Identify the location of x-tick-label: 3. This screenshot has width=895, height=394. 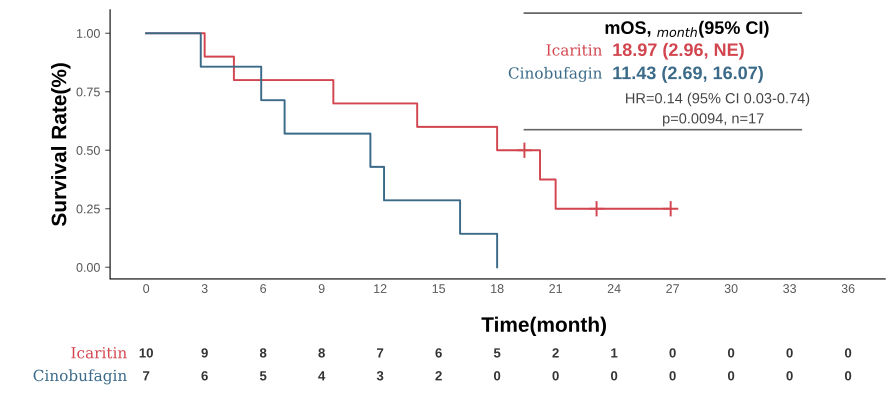
(205, 288).